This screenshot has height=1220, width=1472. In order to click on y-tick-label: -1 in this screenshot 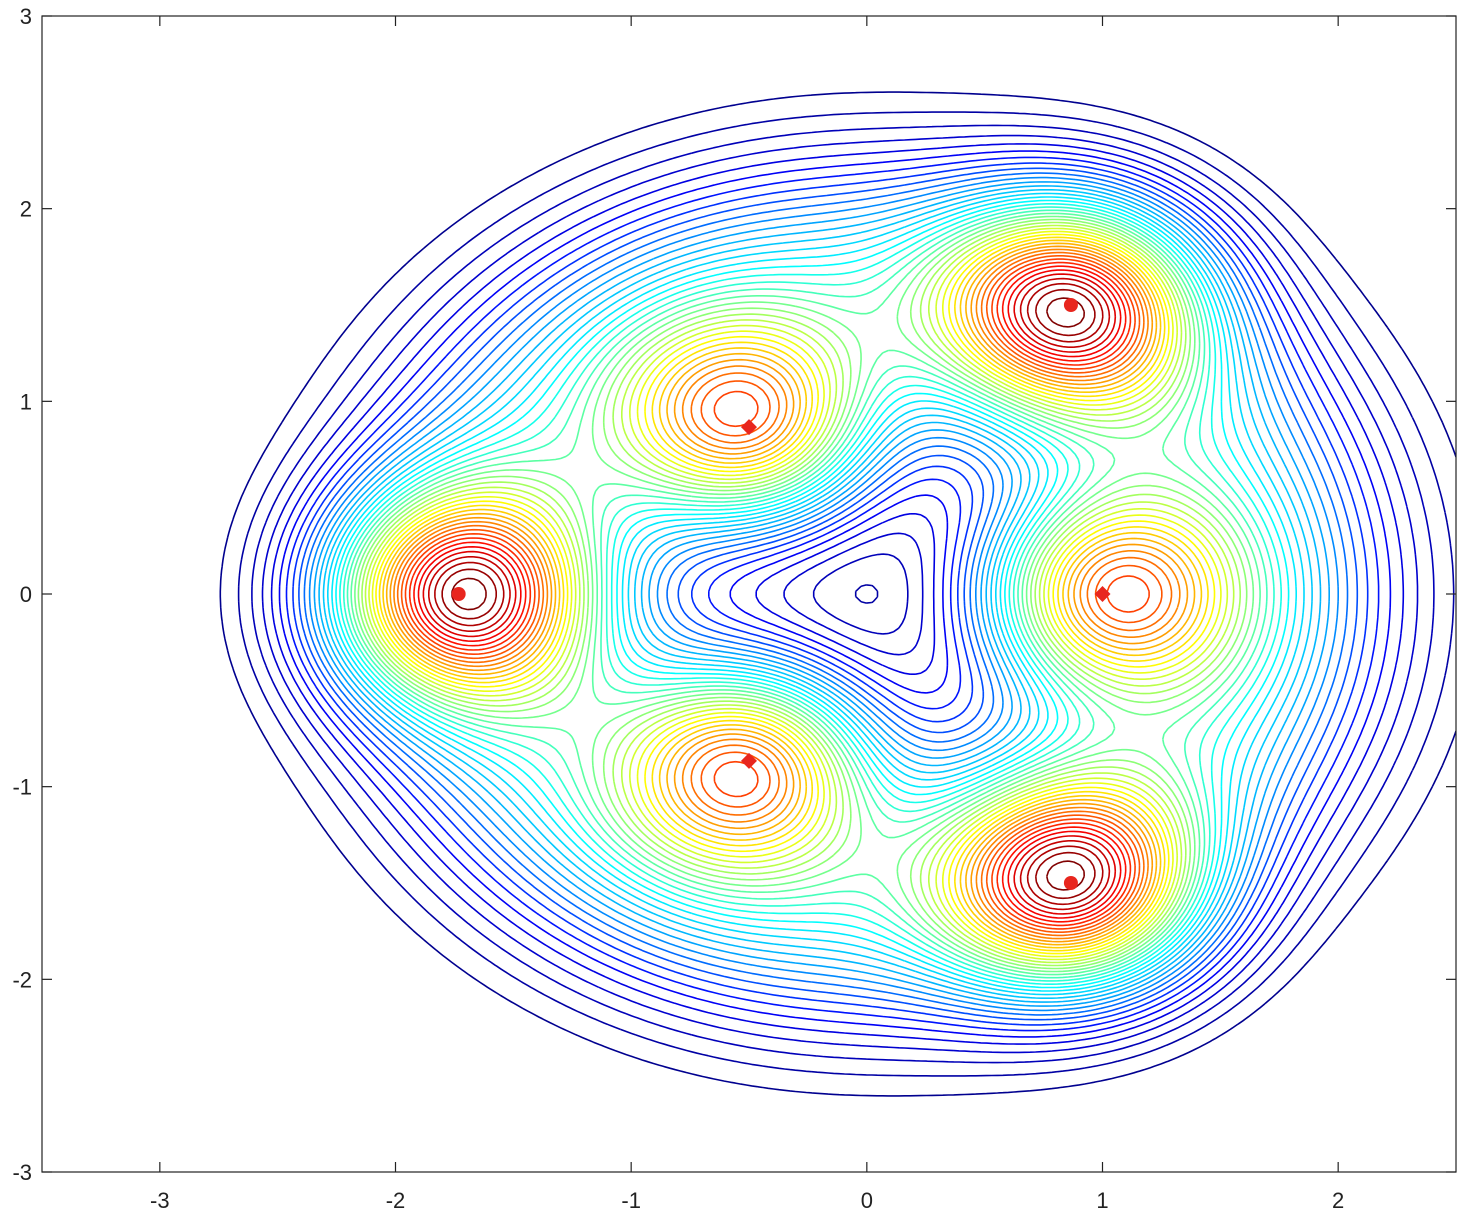, I will do `click(22, 787)`.